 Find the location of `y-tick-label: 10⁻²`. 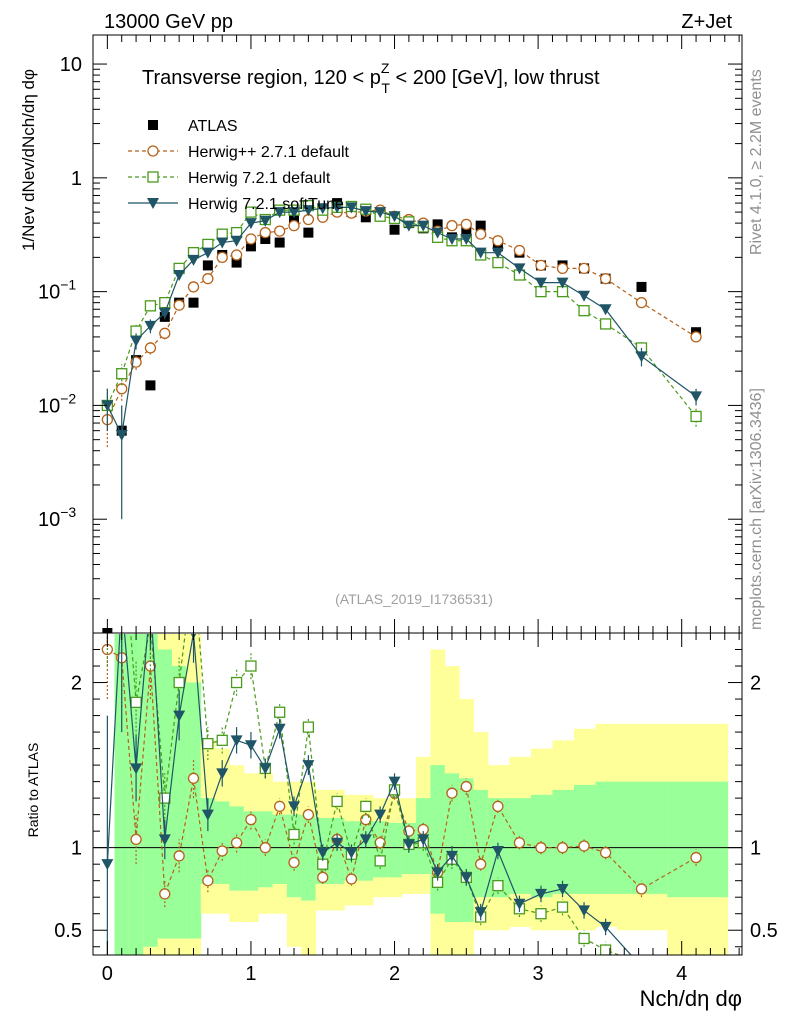

y-tick-label: 10⁻² is located at coordinates (57, 403).